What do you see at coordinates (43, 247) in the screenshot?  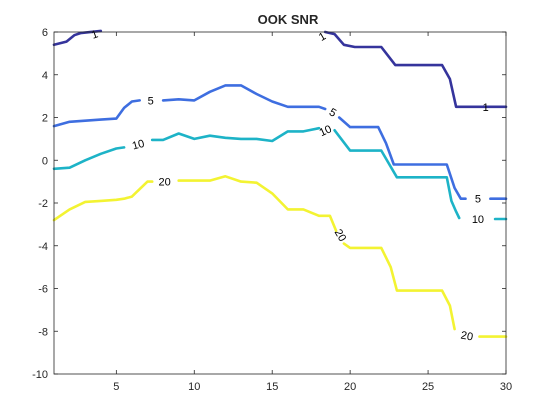 I see `y-tick-label: -4` at bounding box center [43, 247].